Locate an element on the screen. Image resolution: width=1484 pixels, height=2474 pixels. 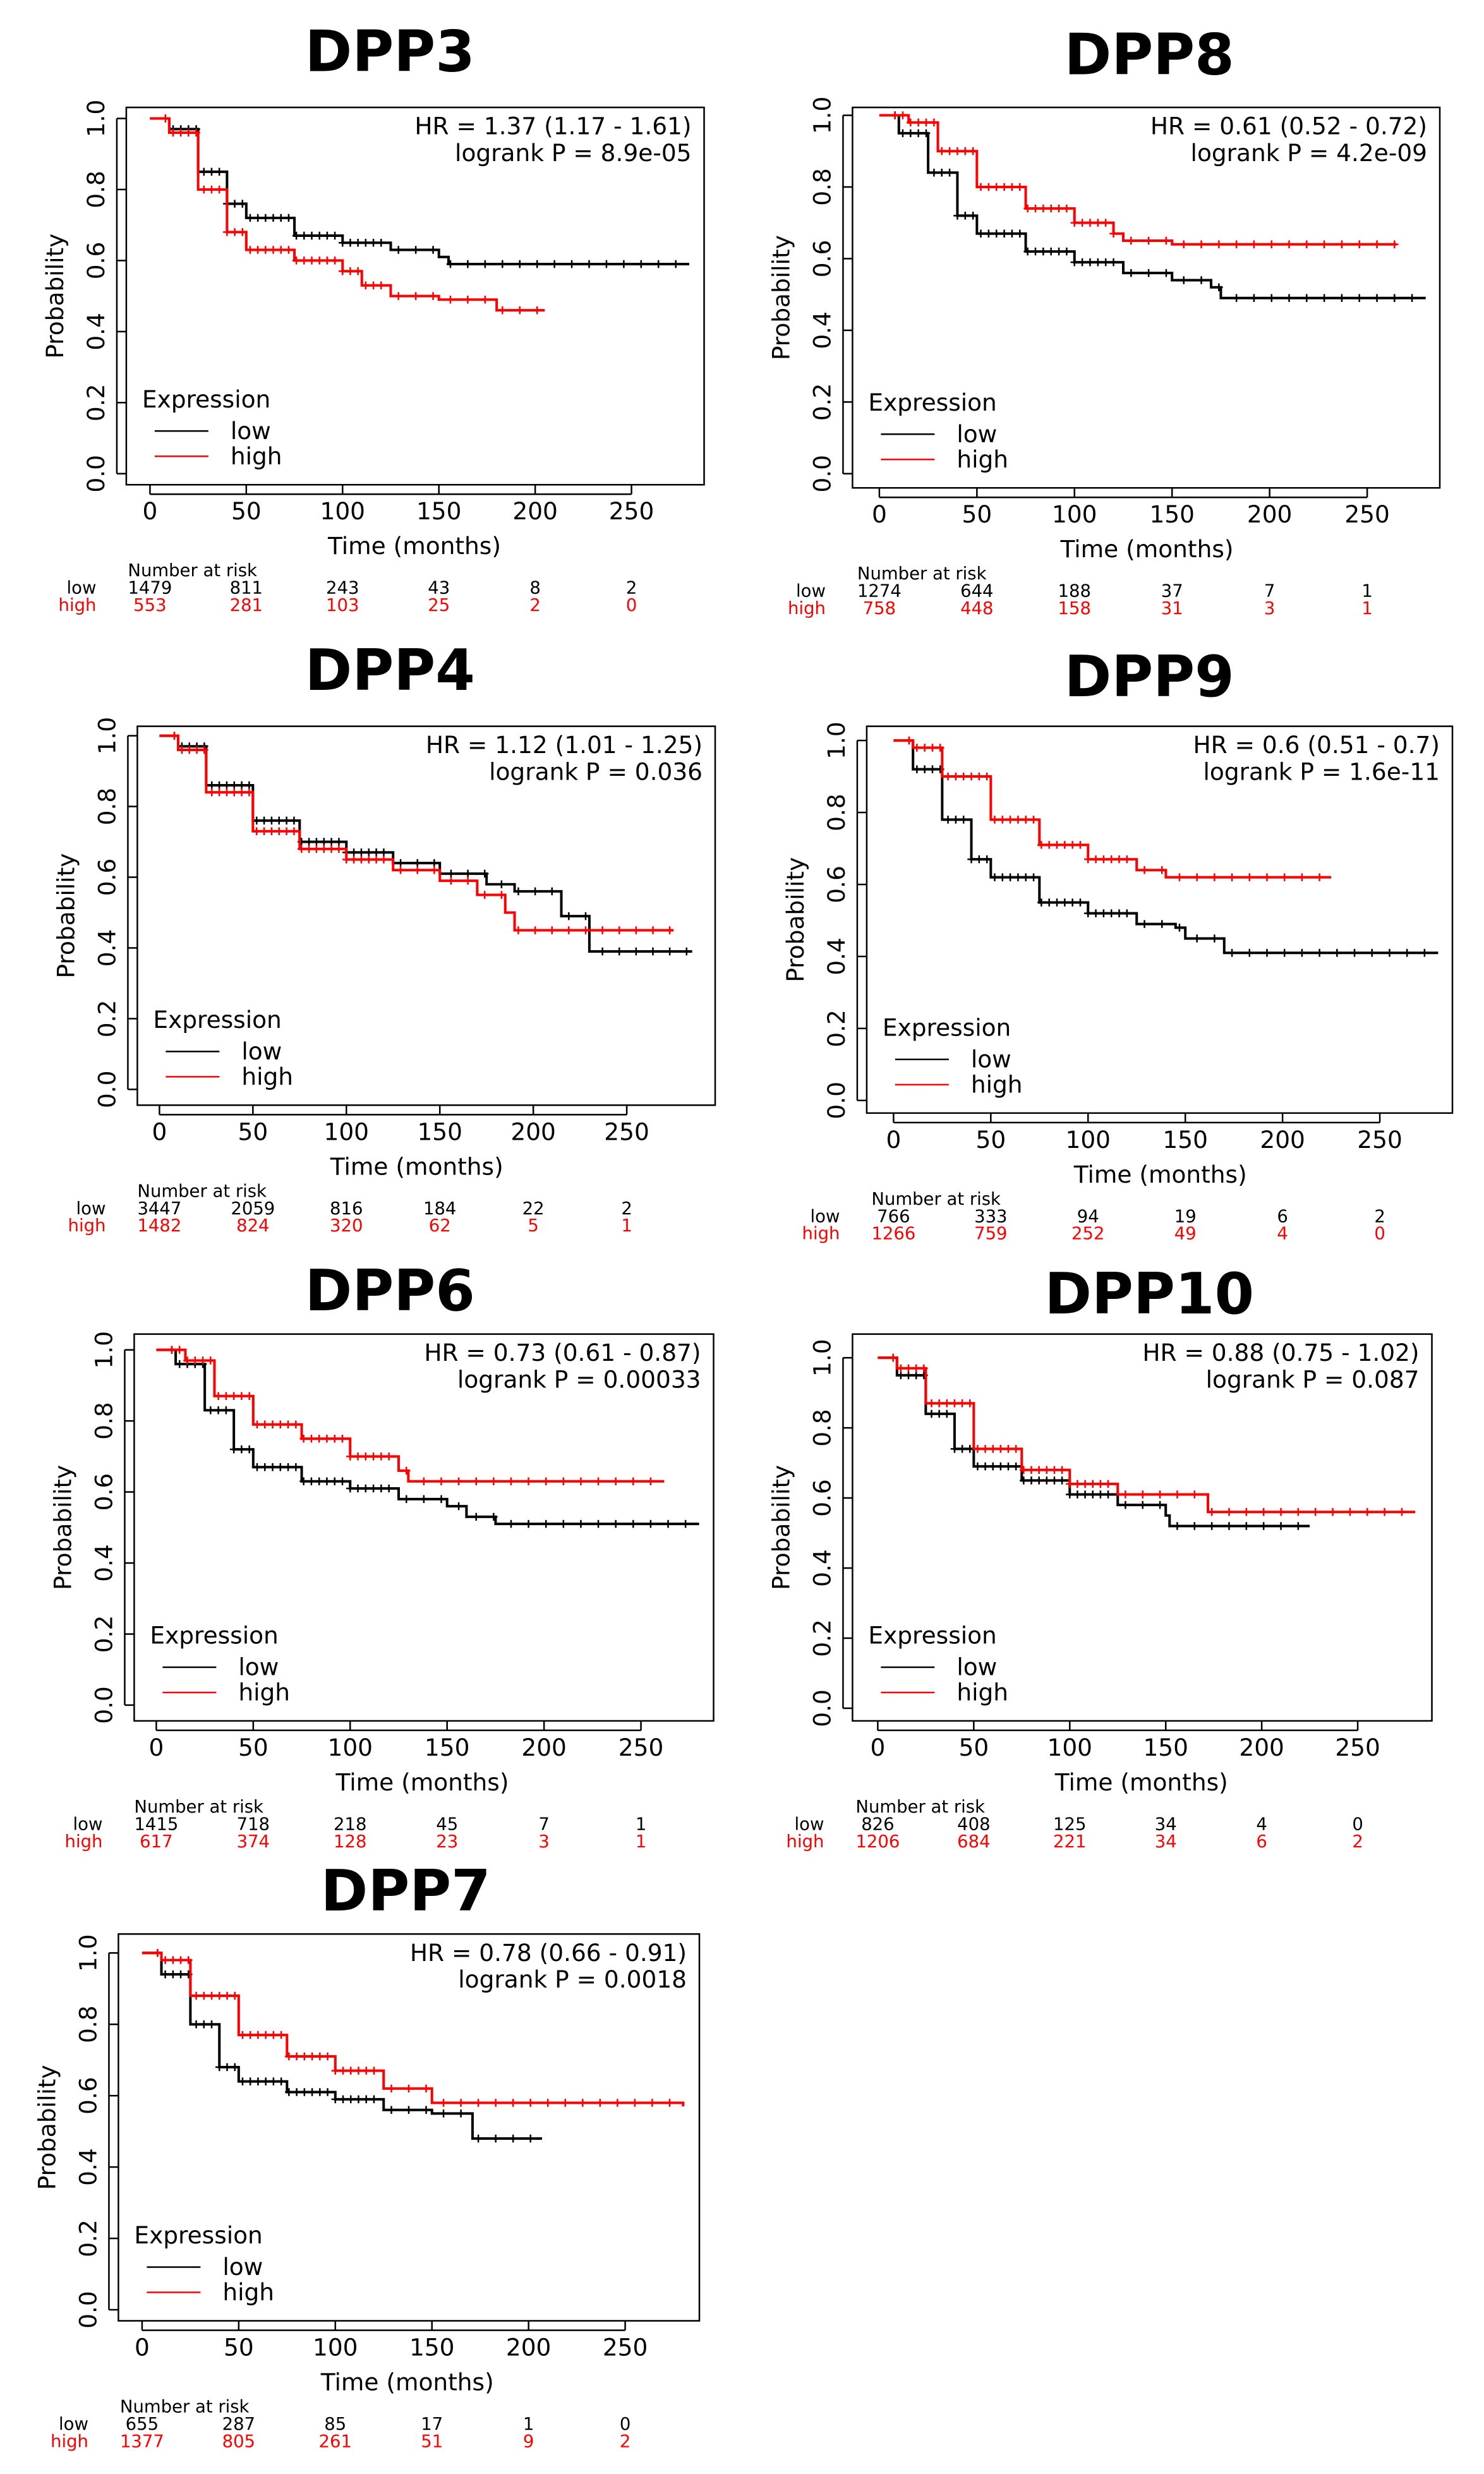
y-tick-label: 0.8 is located at coordinates (88, 2024).